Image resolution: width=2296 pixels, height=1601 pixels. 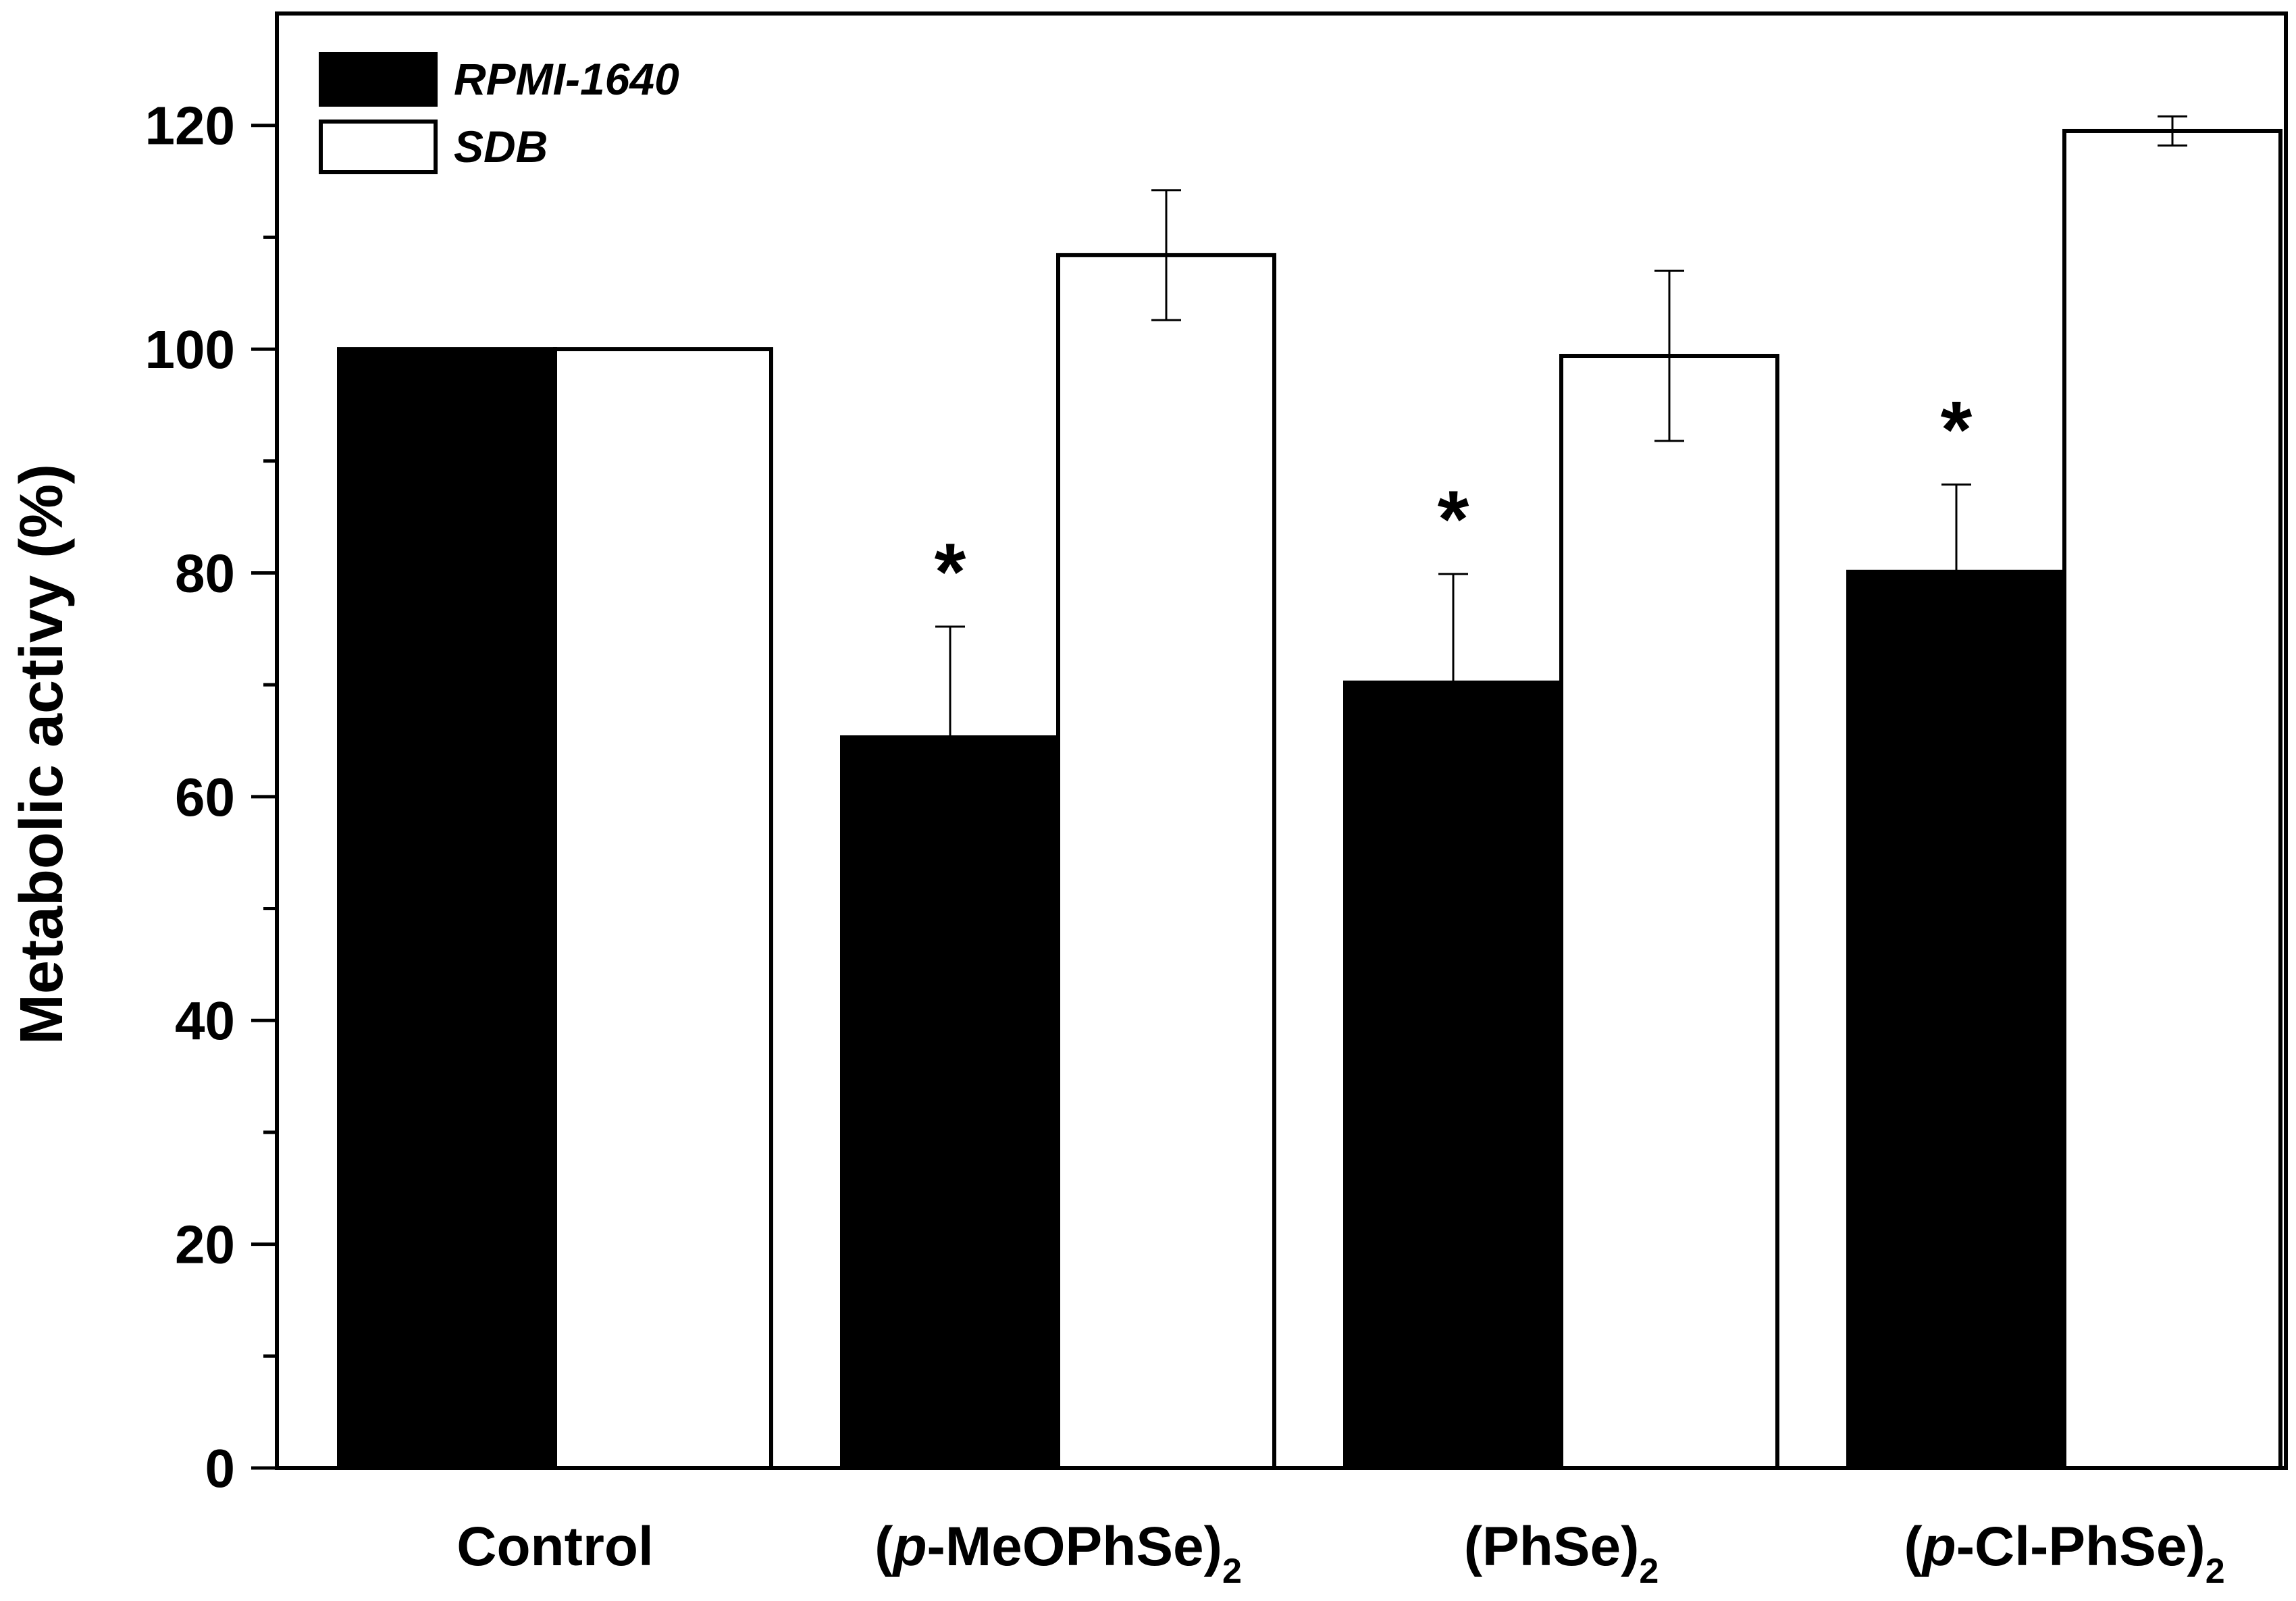 I want to click on x-category-label: (p-MeOPhSe)2, so click(x=1058, y=1553).